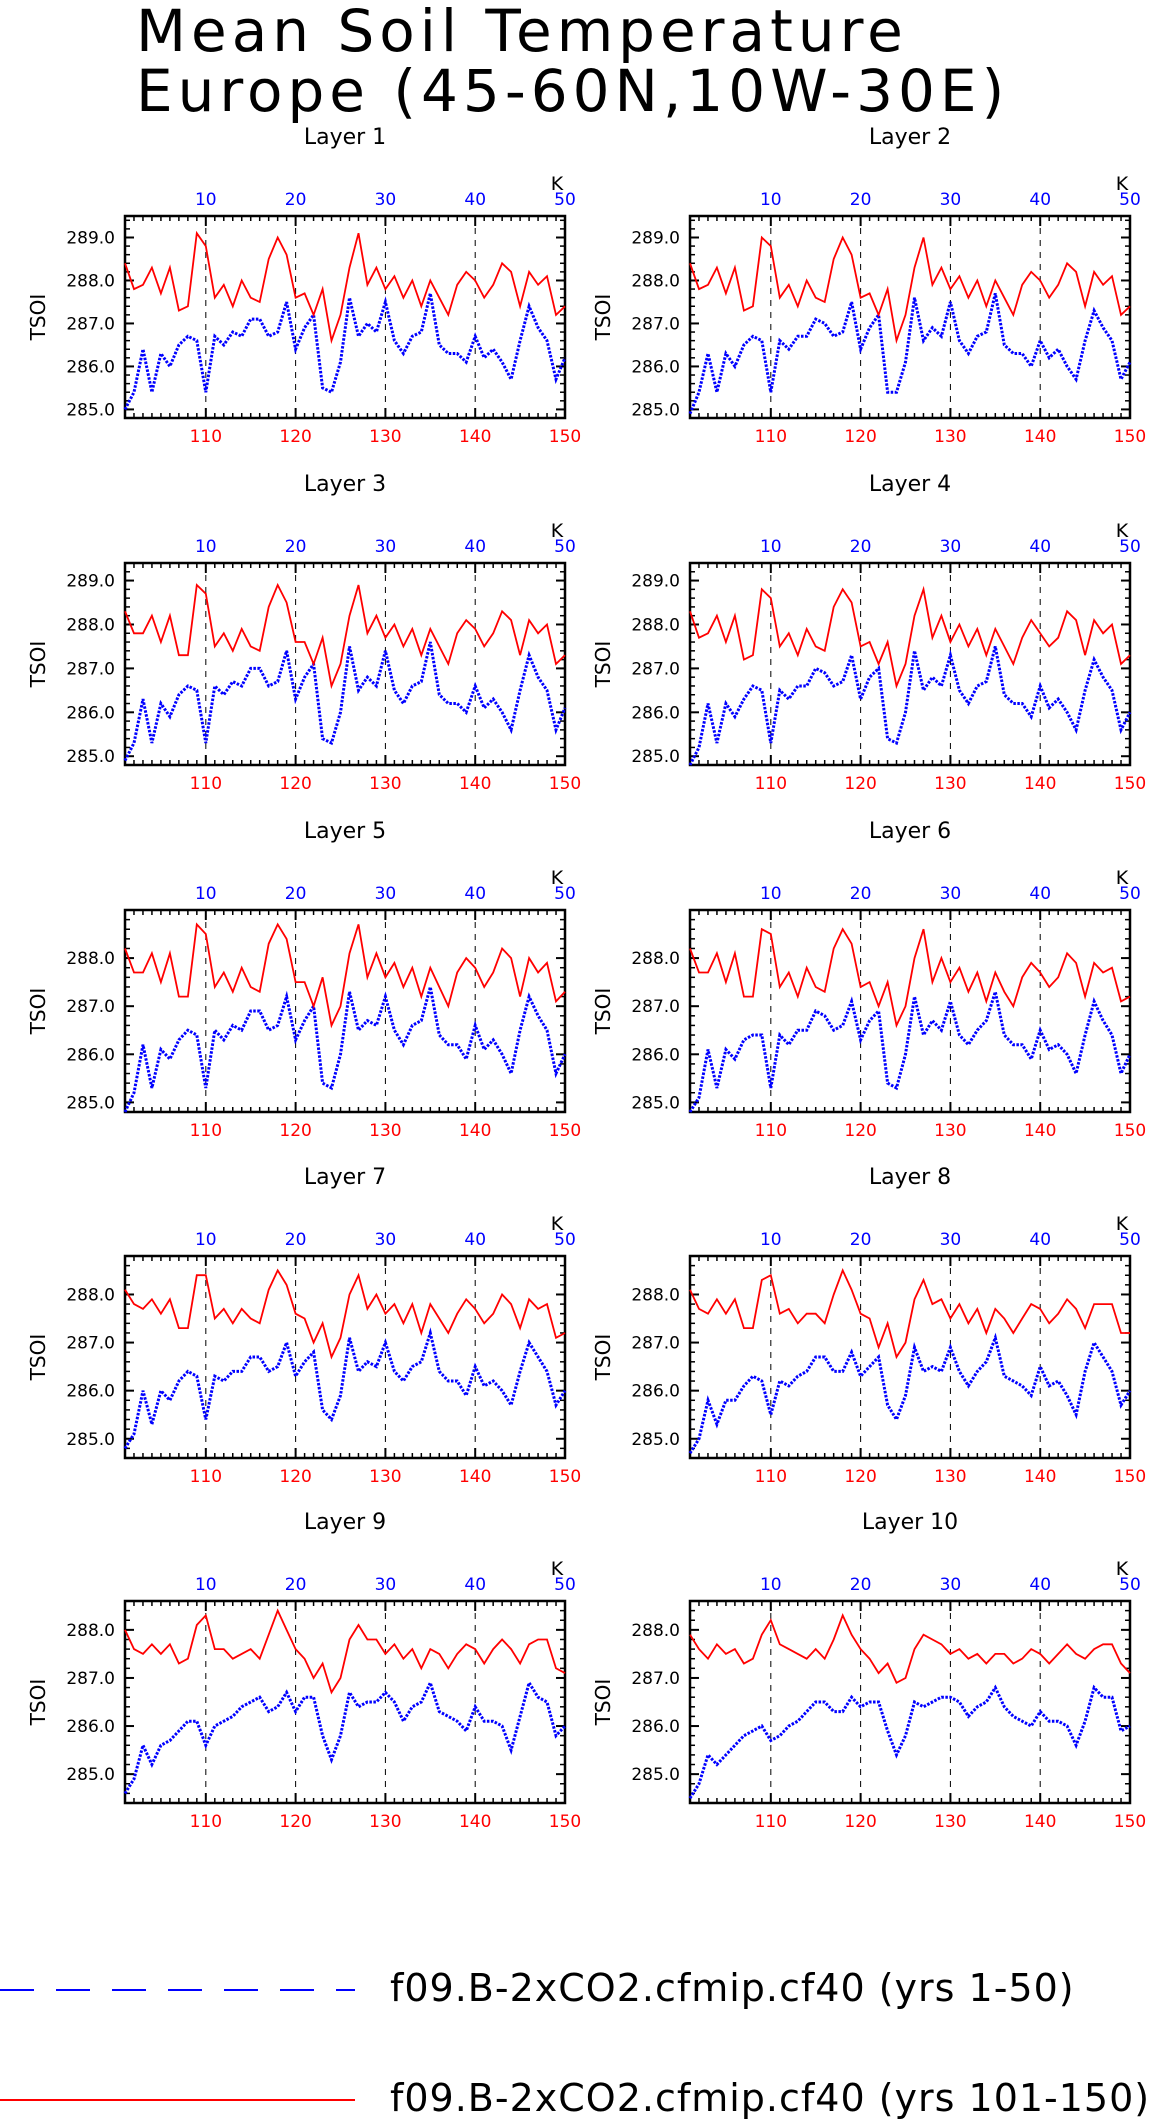  What do you see at coordinates (90, 238) in the screenshot?
I see `y-tick-label: 289.0` at bounding box center [90, 238].